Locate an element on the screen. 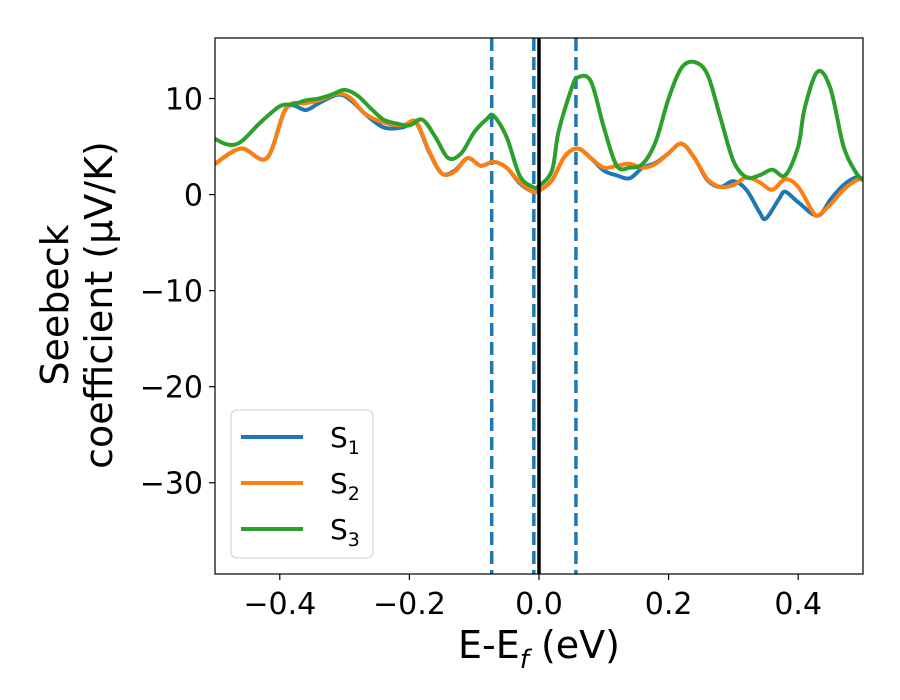 The width and height of the screenshot is (900, 700). y-tick-label: −10 is located at coordinates (171, 292).